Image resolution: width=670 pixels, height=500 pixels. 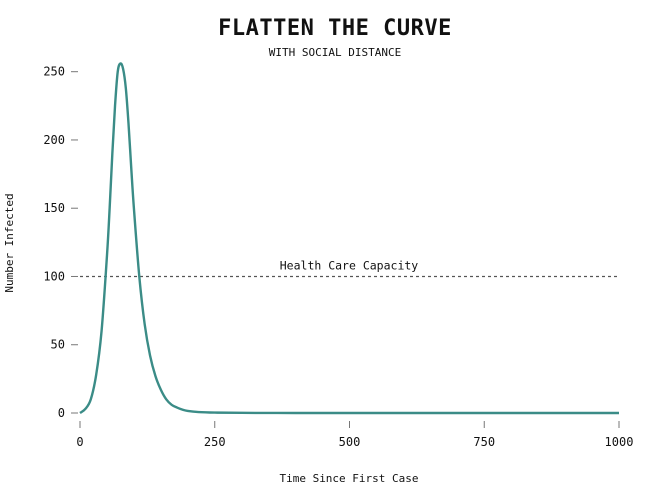 What do you see at coordinates (54, 276) in the screenshot?
I see `y-tick-label: 100` at bounding box center [54, 276].